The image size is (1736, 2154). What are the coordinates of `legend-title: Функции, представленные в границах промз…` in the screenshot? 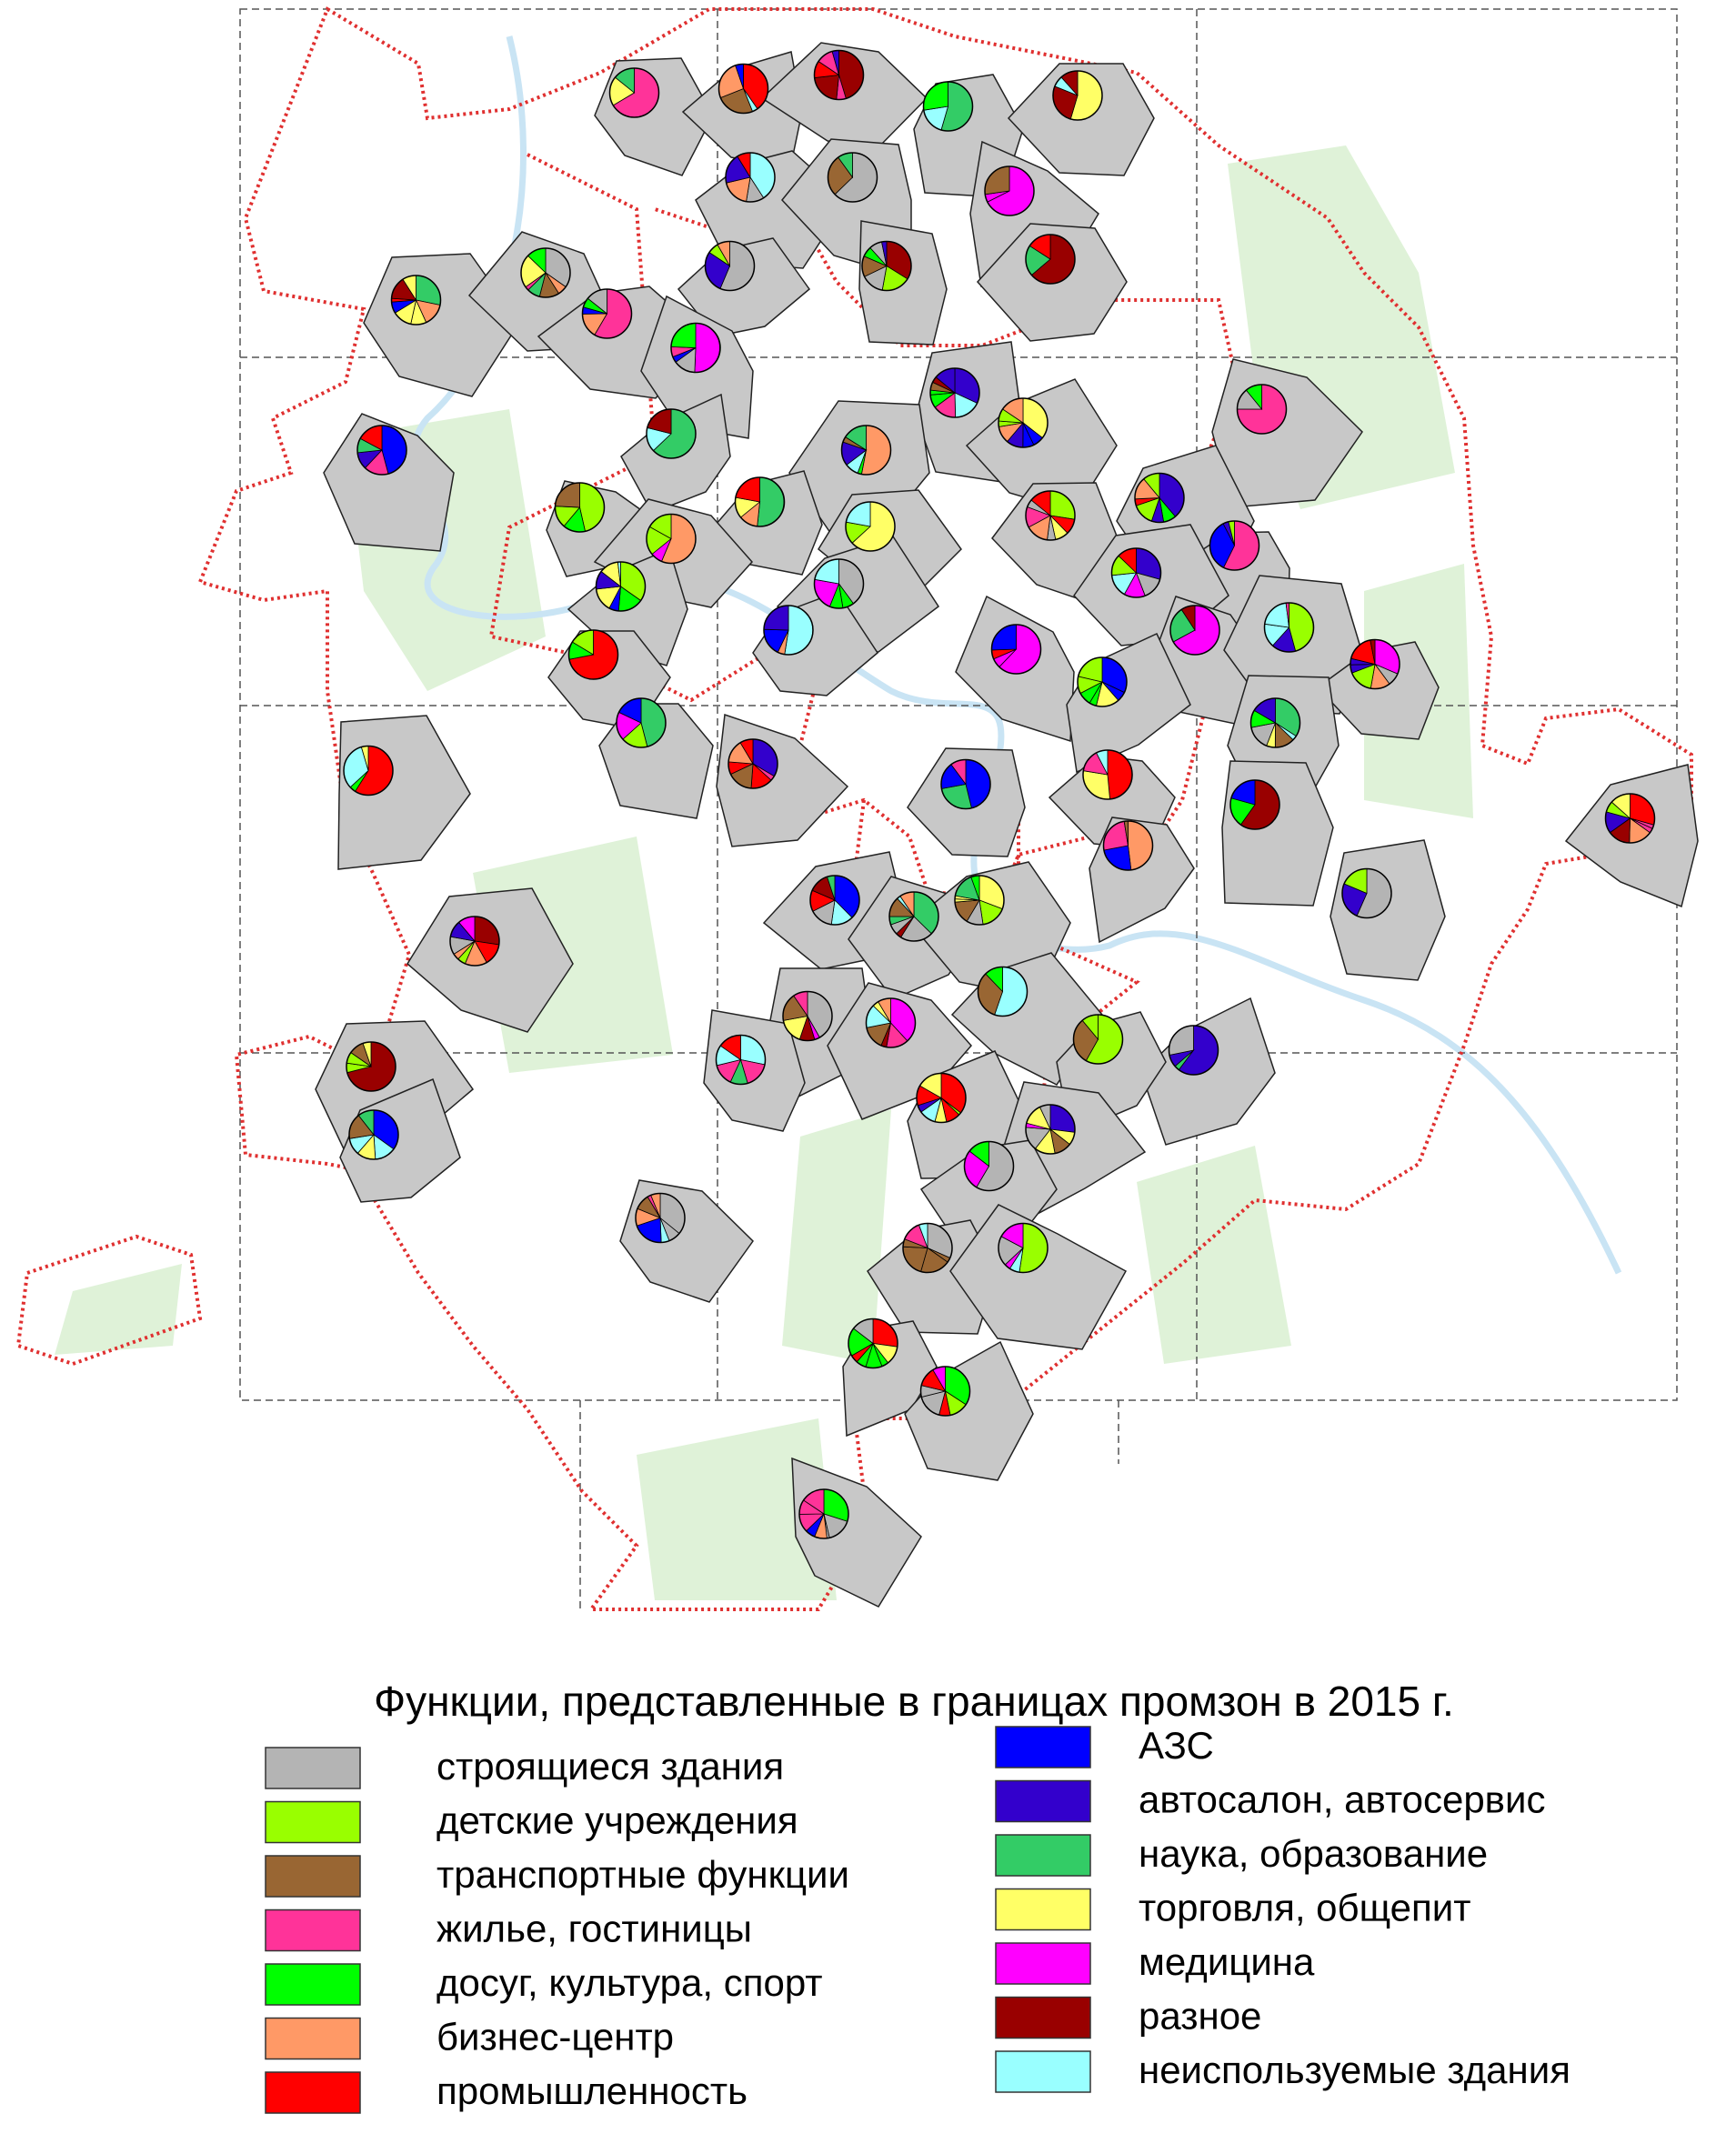 It's located at (914, 1701).